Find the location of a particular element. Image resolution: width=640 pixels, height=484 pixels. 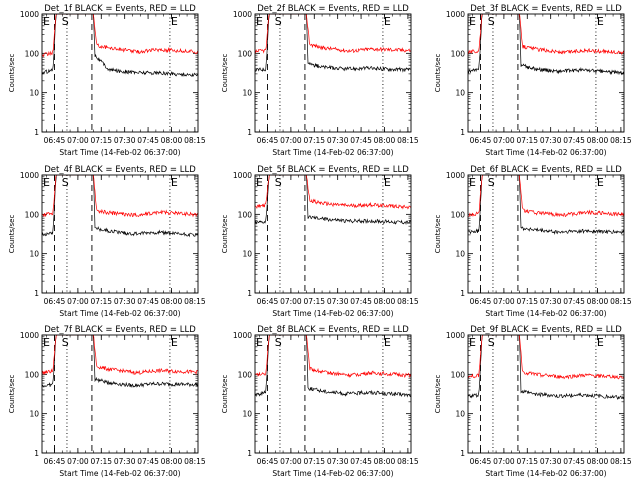

chart-title: Det_8f BLACK = Events, RED = LLD is located at coordinates (333, 330).